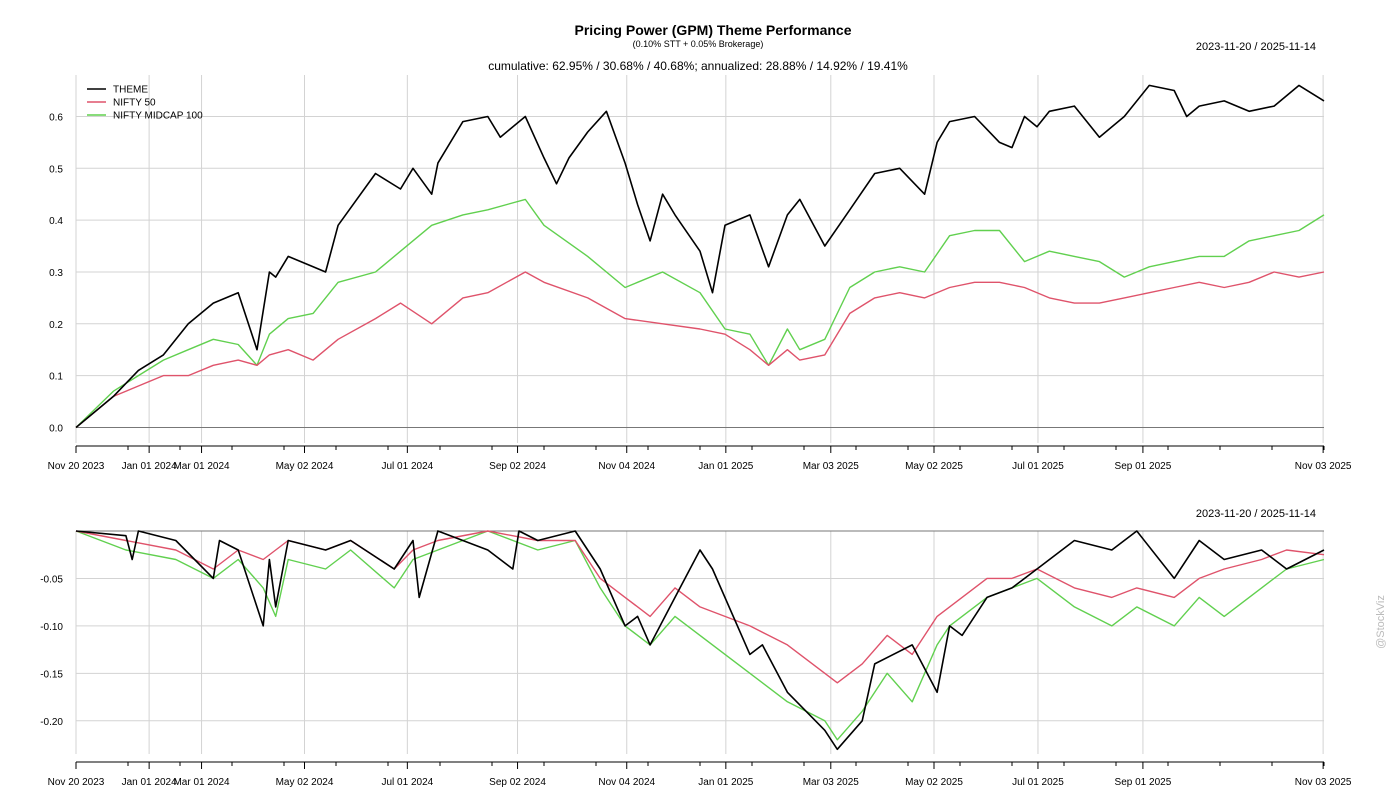 This screenshot has height=800, width=1400. What do you see at coordinates (56, 221) in the screenshot?
I see `y-tick-label: 0.4` at bounding box center [56, 221].